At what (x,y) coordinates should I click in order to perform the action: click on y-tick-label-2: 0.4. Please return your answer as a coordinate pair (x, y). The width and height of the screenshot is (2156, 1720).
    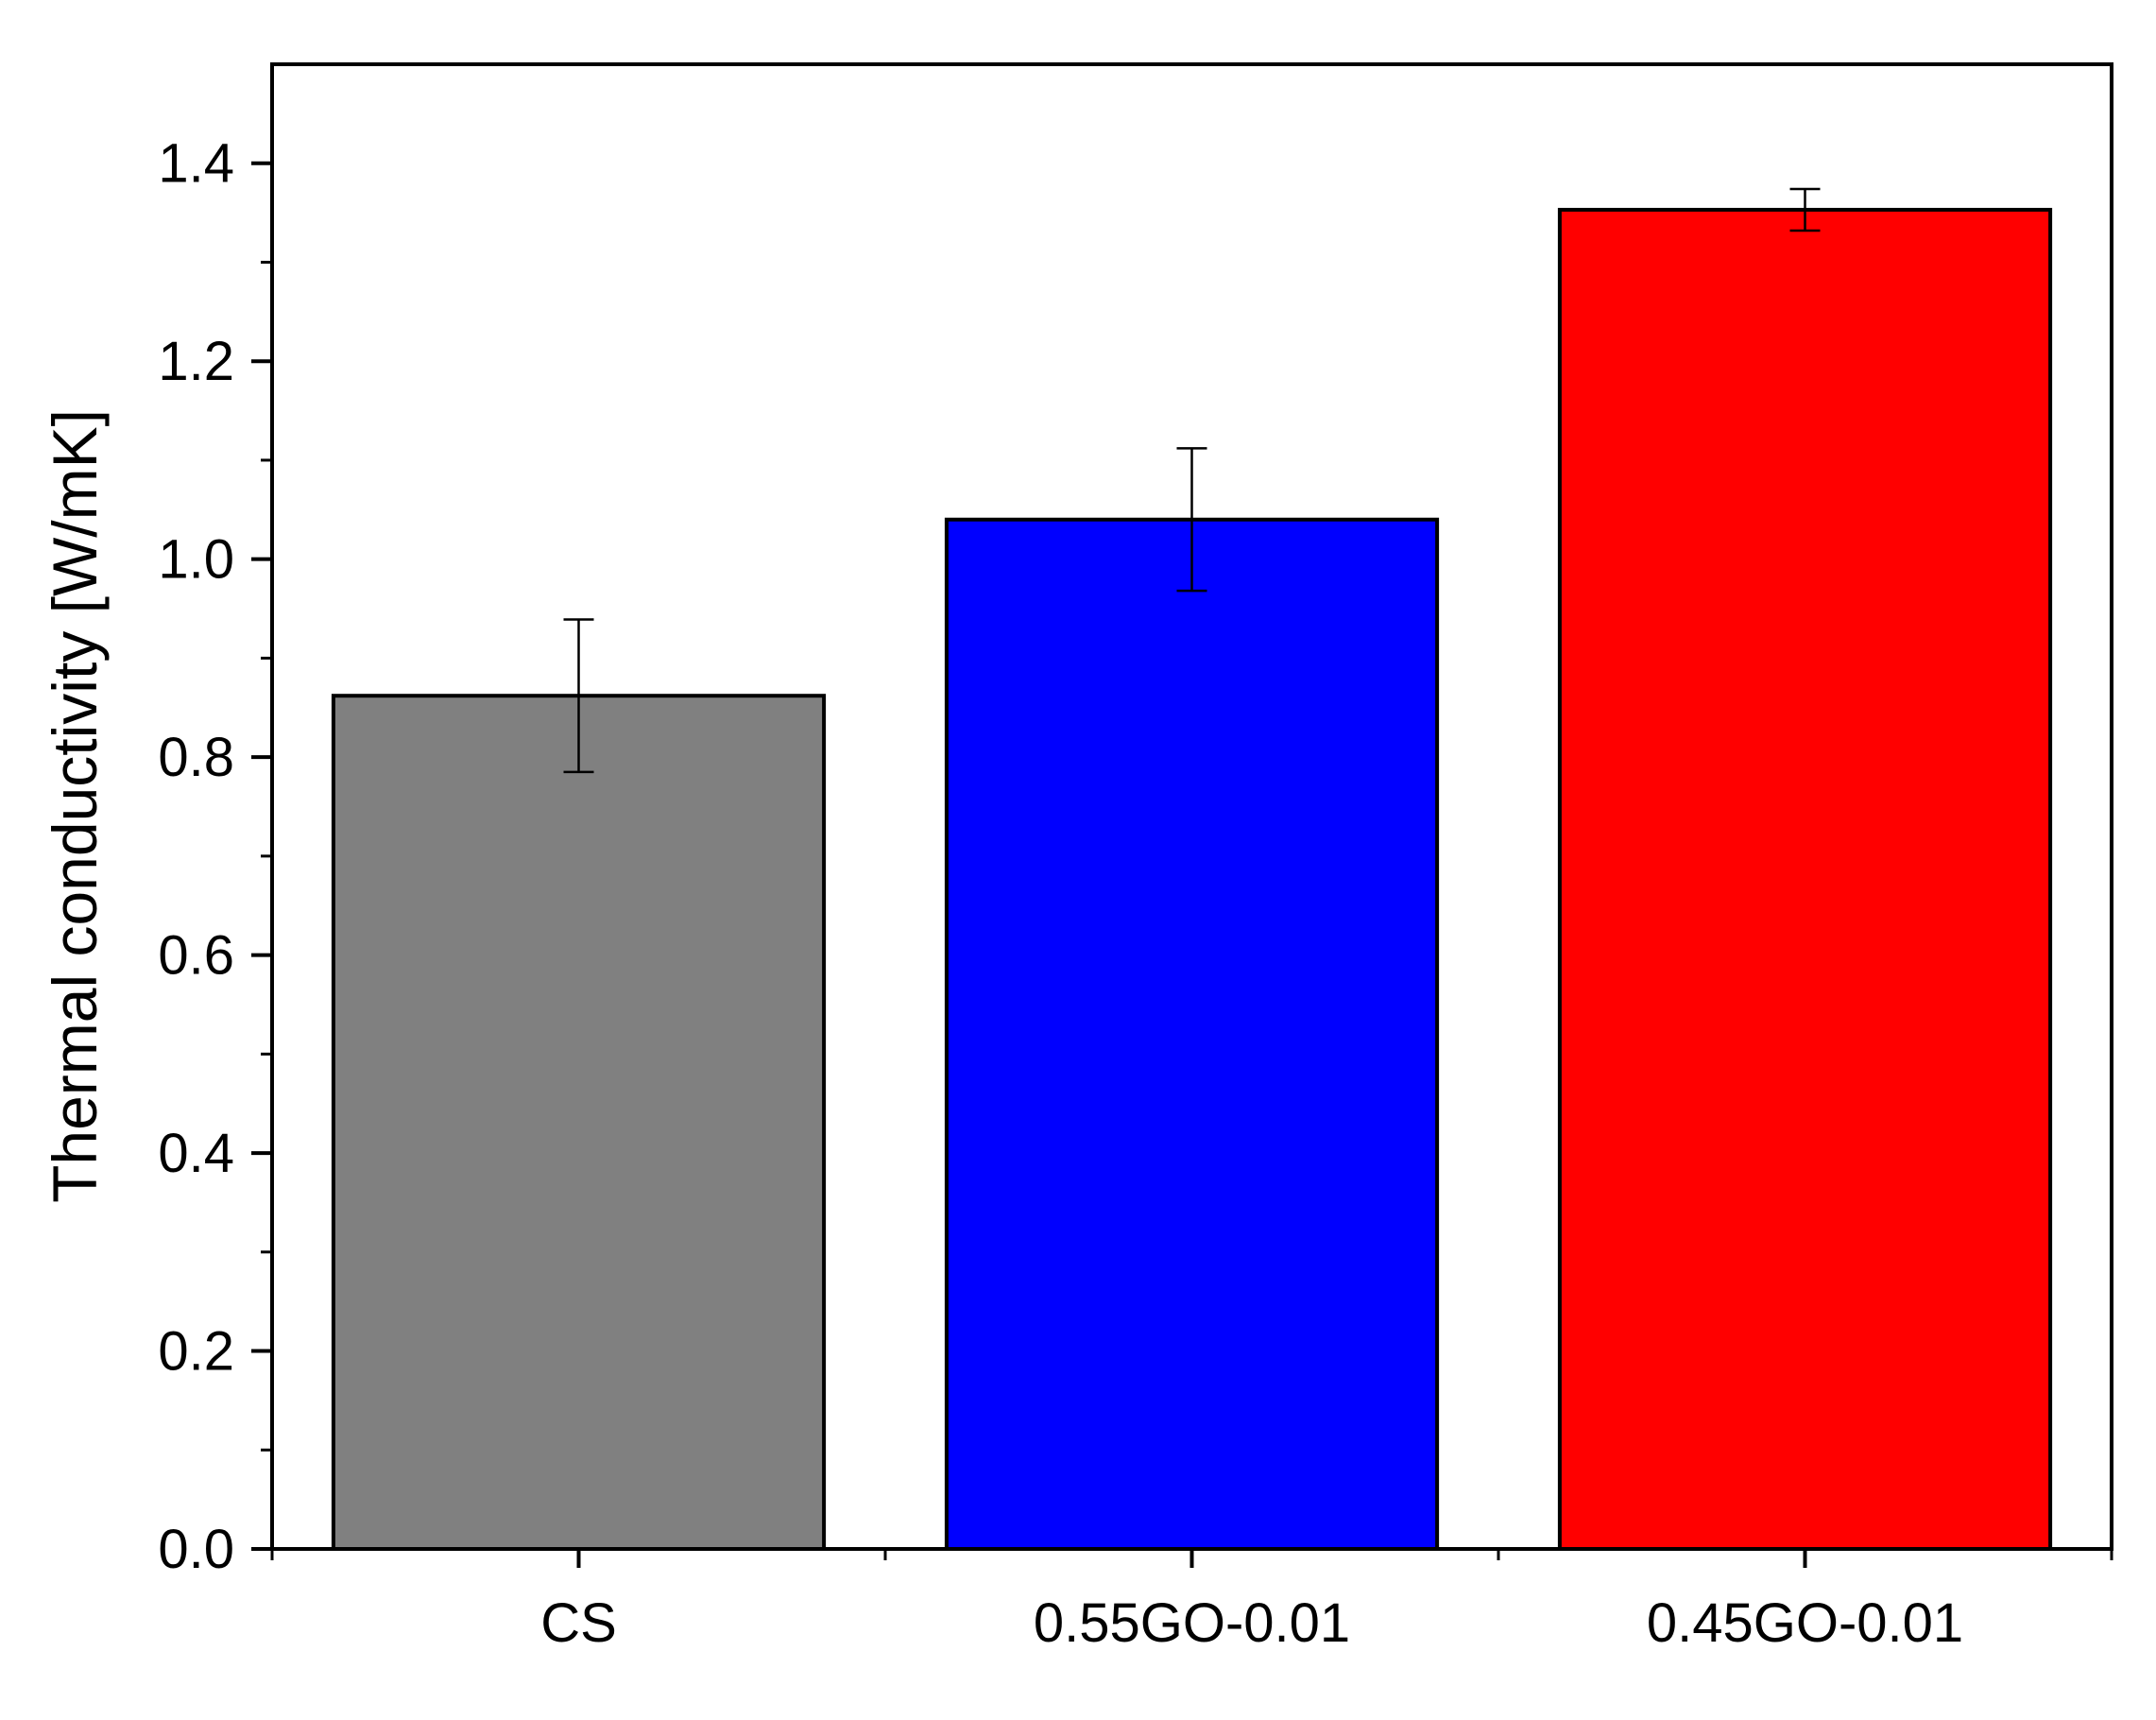
    Looking at the image, I should click on (196, 1153).